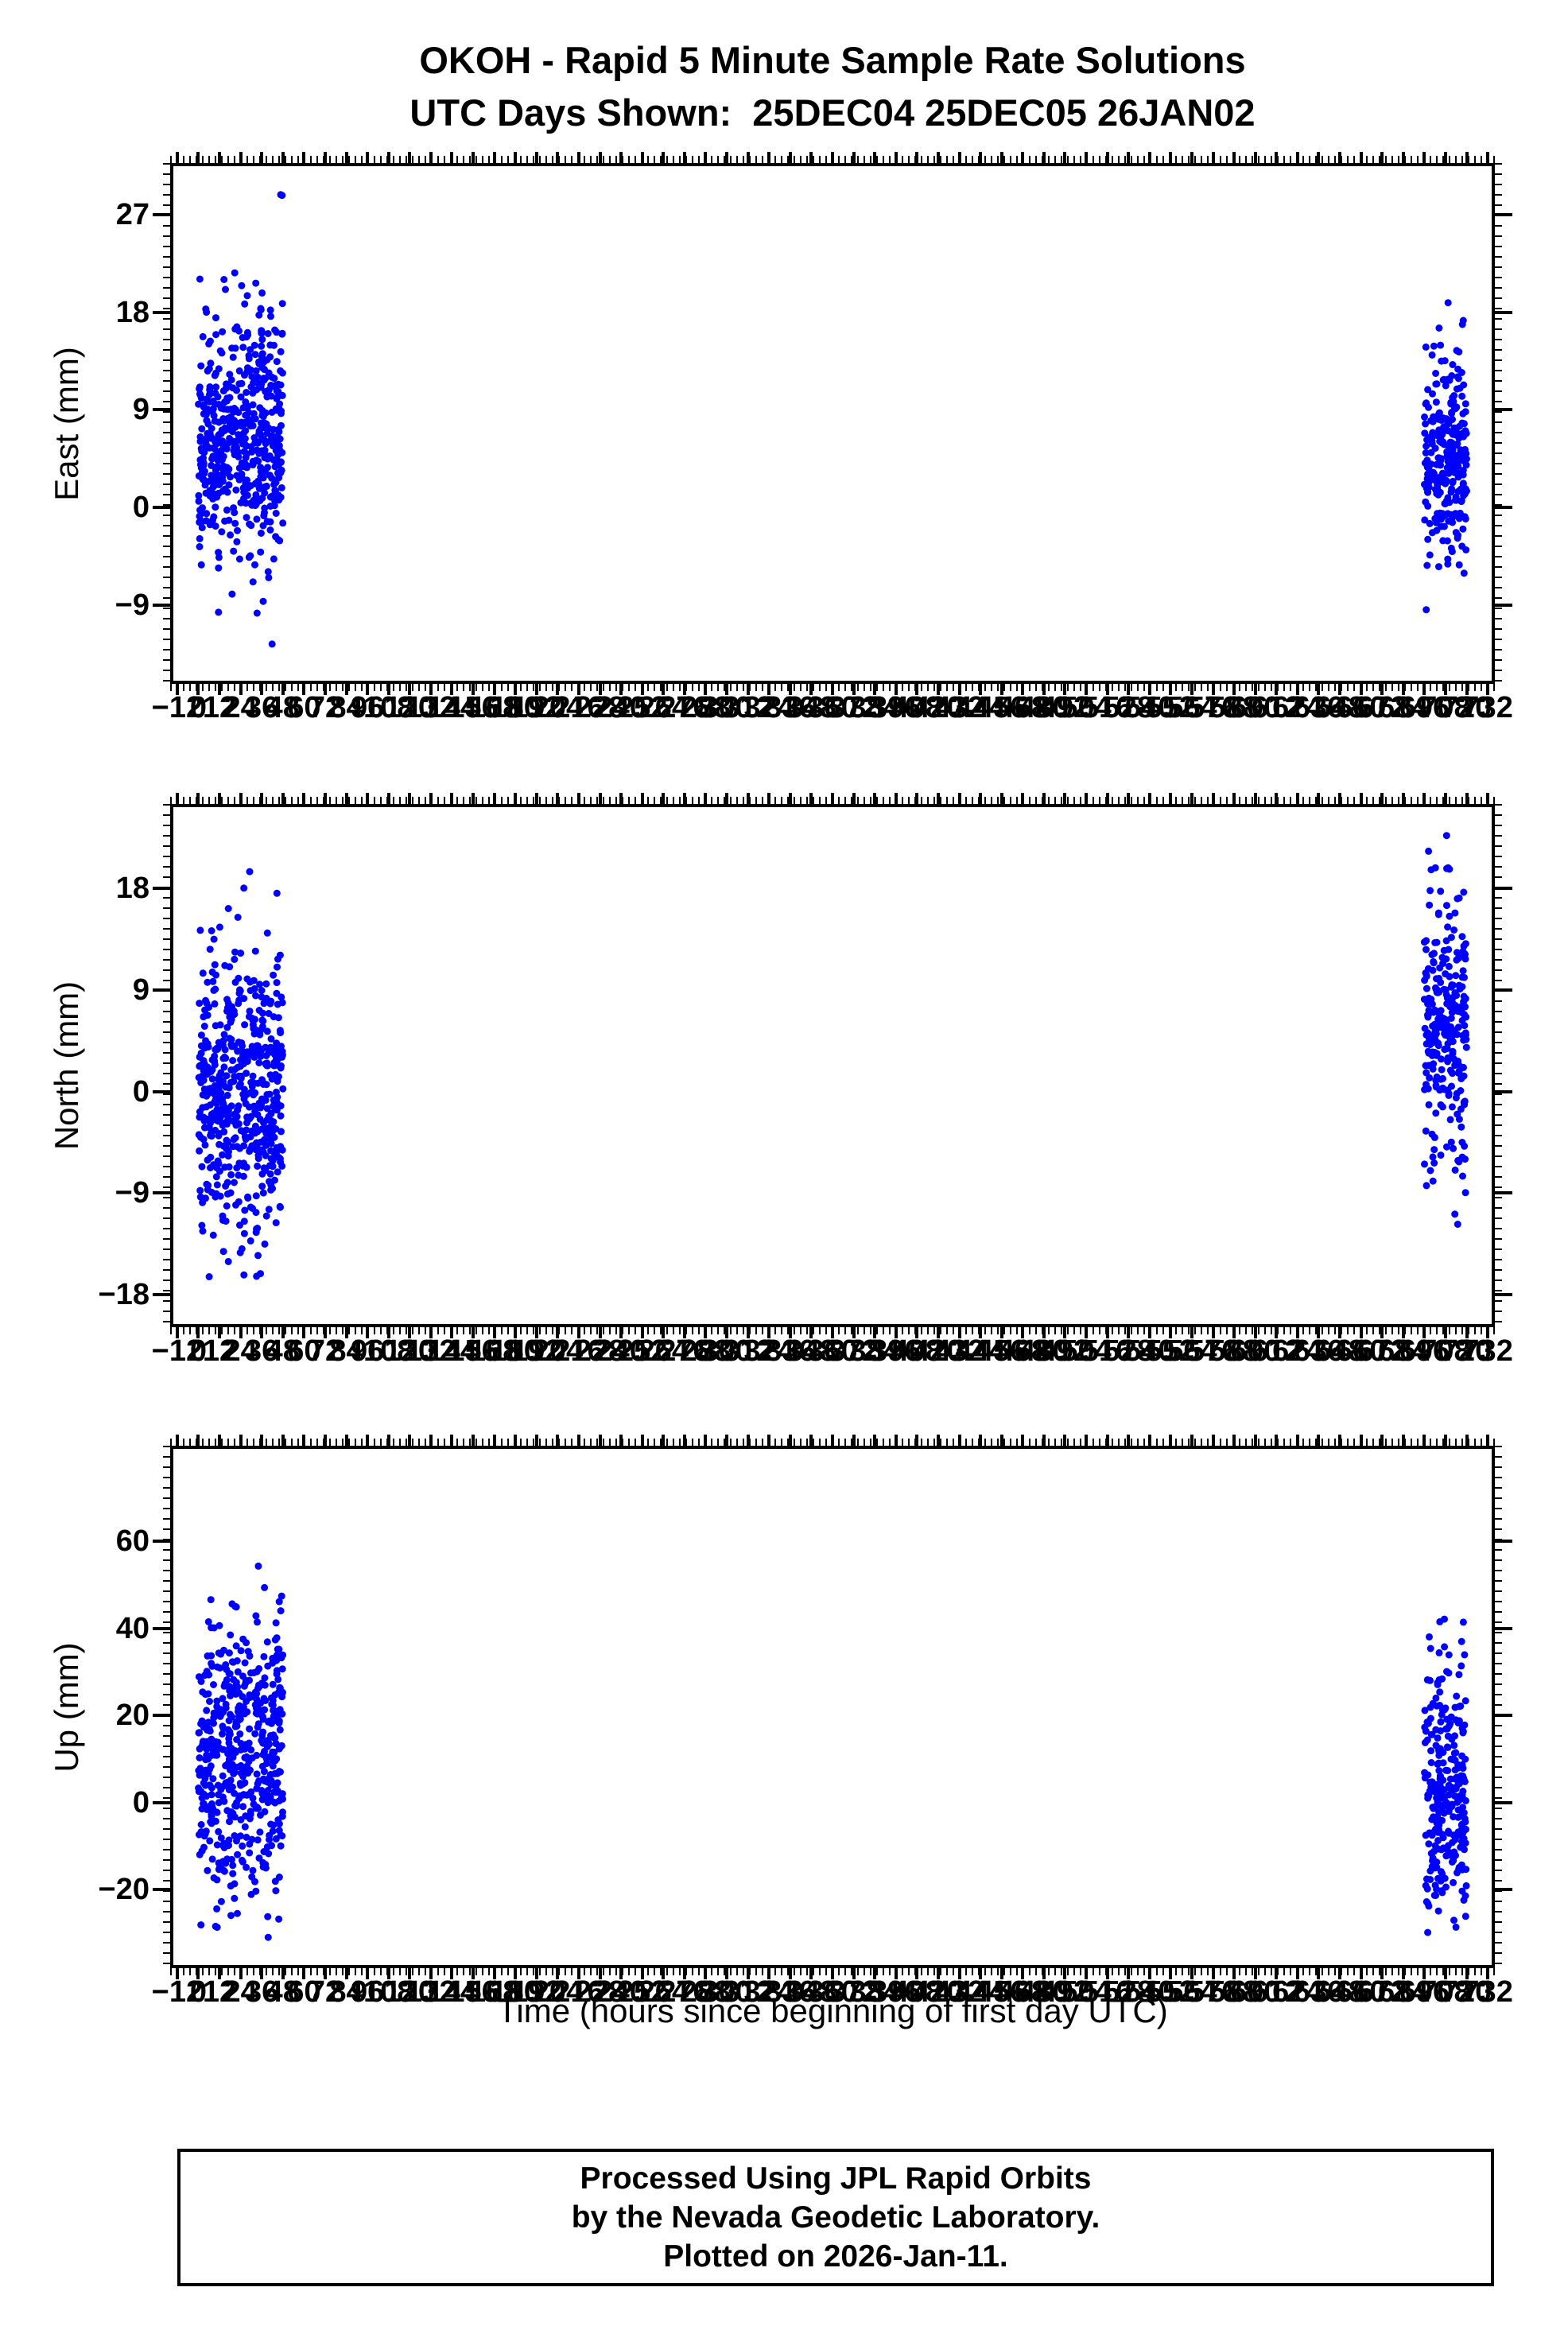 Image resolution: width=1568 pixels, height=2330 pixels. Describe the element at coordinates (896, 1351) in the screenshot. I see `x-tick-label: 396` at that location.